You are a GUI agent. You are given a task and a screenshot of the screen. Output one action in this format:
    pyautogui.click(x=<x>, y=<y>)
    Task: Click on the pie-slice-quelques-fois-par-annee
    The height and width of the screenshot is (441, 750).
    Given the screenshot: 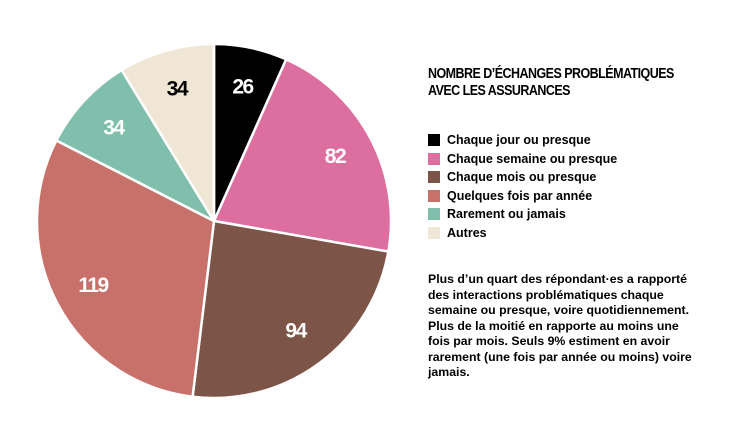 What is the action you would take?
    pyautogui.click(x=125, y=268)
    